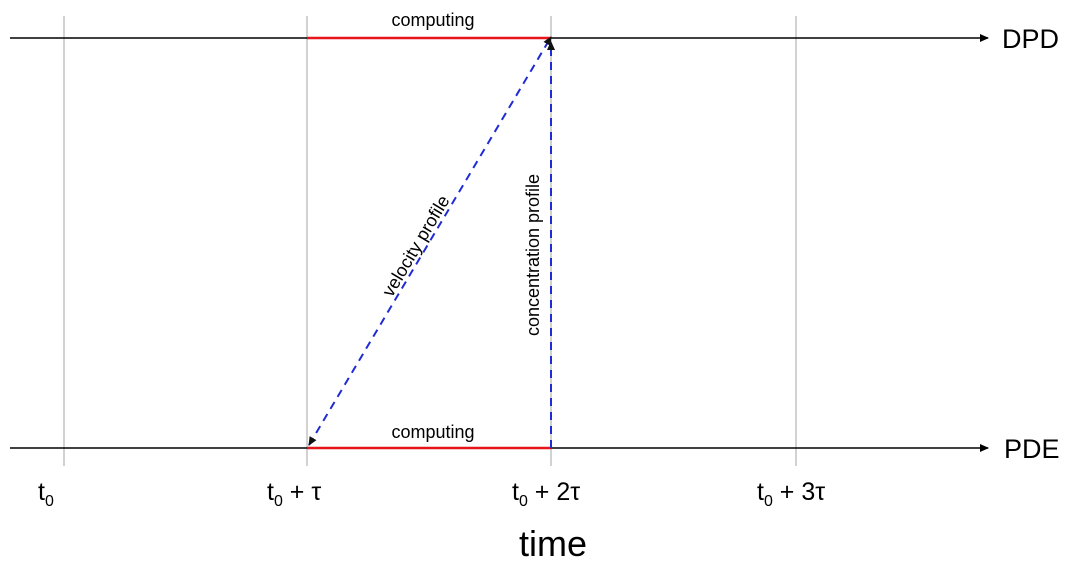  What do you see at coordinates (415, 246) in the screenshot?
I see `velocity-profile-label: velocity profile` at bounding box center [415, 246].